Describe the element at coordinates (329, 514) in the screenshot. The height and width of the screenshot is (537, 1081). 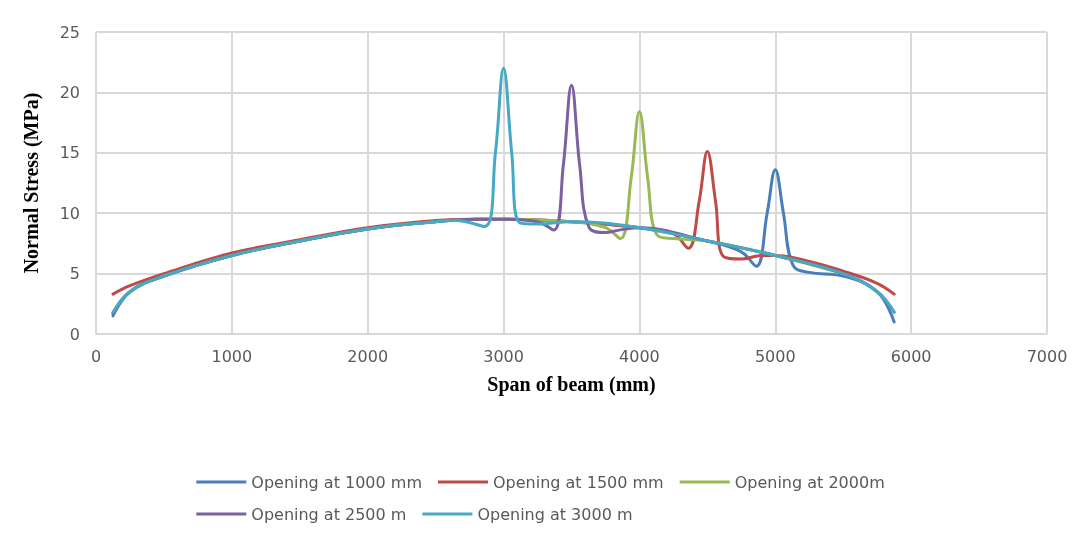
I see `legend-label: Opening at 2500 m` at that location.